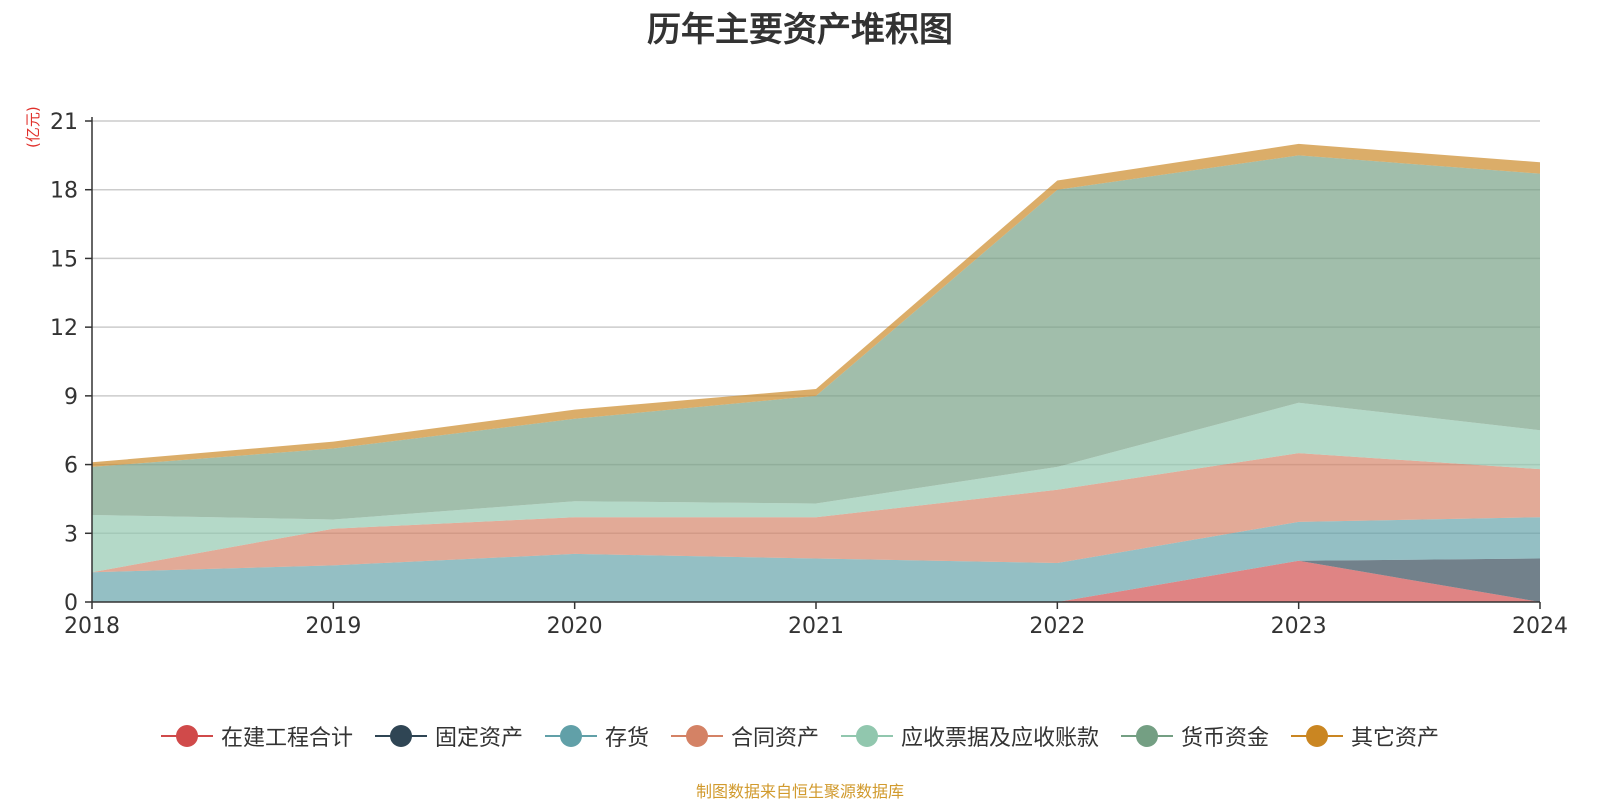 The width and height of the screenshot is (1600, 802). Describe the element at coordinates (64, 259) in the screenshot. I see `y-tick-label: 15` at that location.